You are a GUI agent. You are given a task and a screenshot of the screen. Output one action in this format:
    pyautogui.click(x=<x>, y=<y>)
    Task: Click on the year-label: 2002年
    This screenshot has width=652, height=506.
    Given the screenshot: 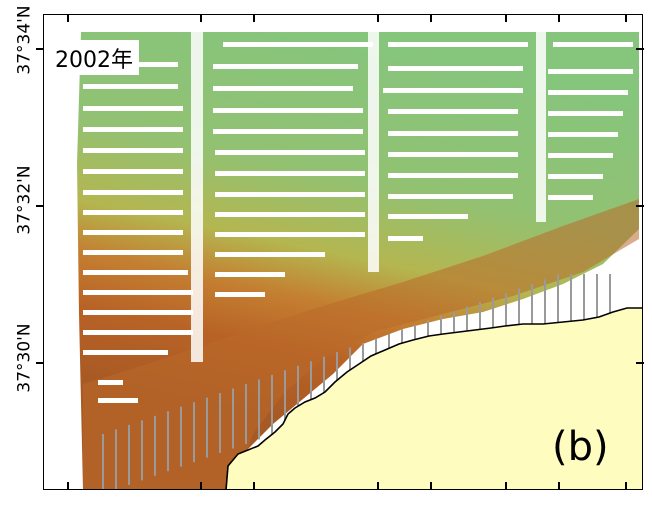 What is the action you would take?
    pyautogui.click(x=94, y=57)
    